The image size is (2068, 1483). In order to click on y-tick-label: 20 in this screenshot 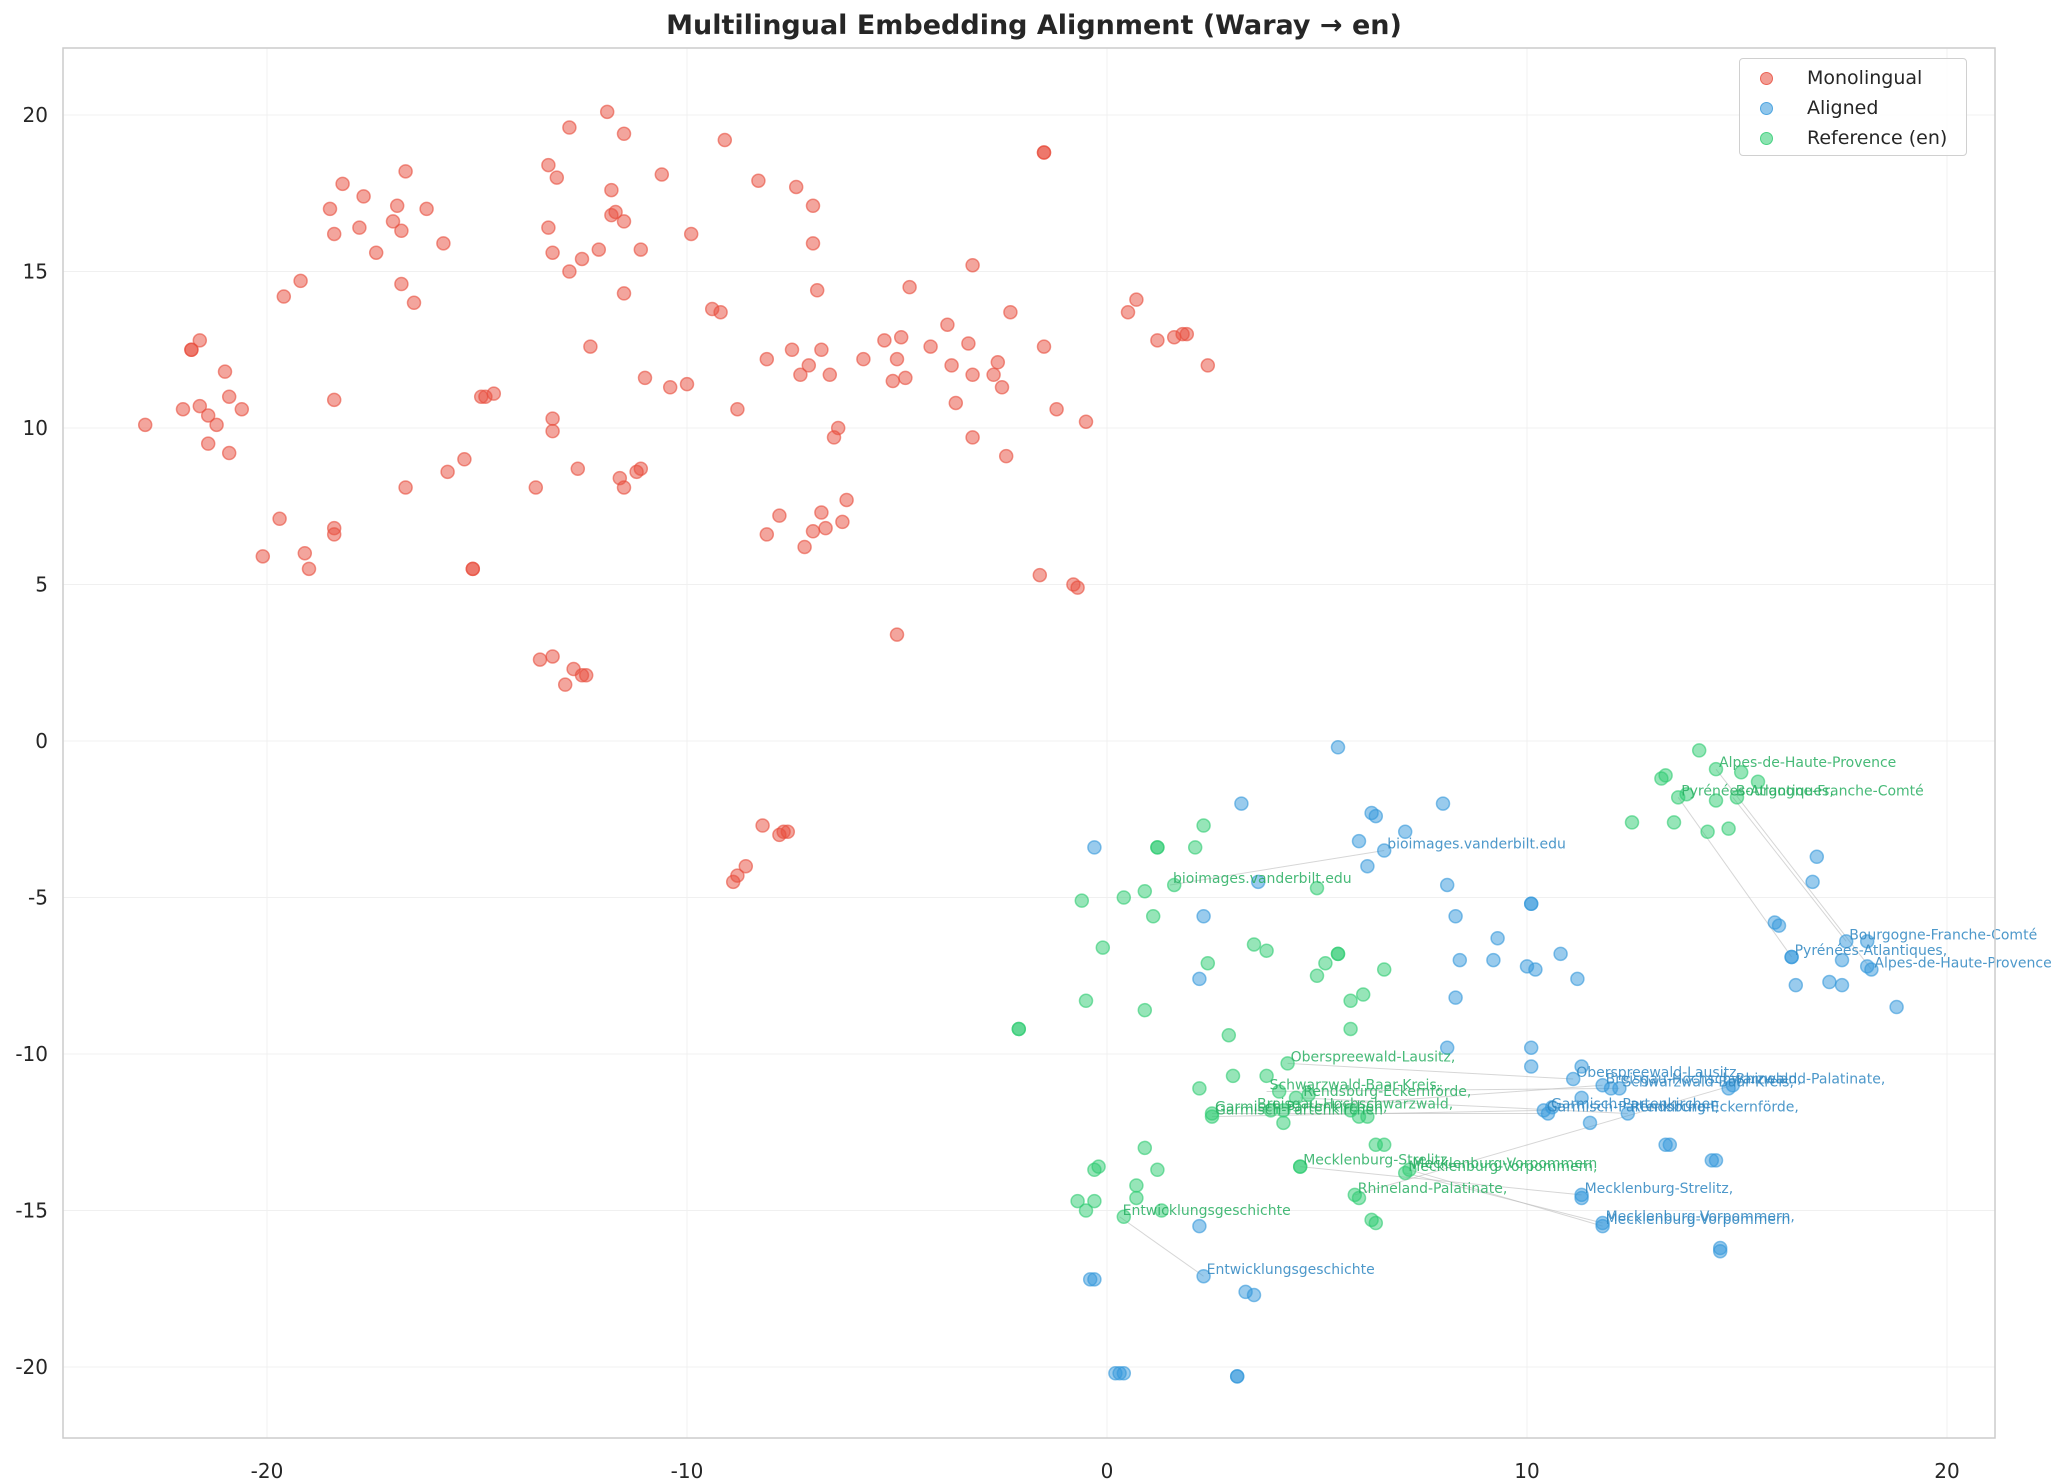, I will do `click(35, 115)`.